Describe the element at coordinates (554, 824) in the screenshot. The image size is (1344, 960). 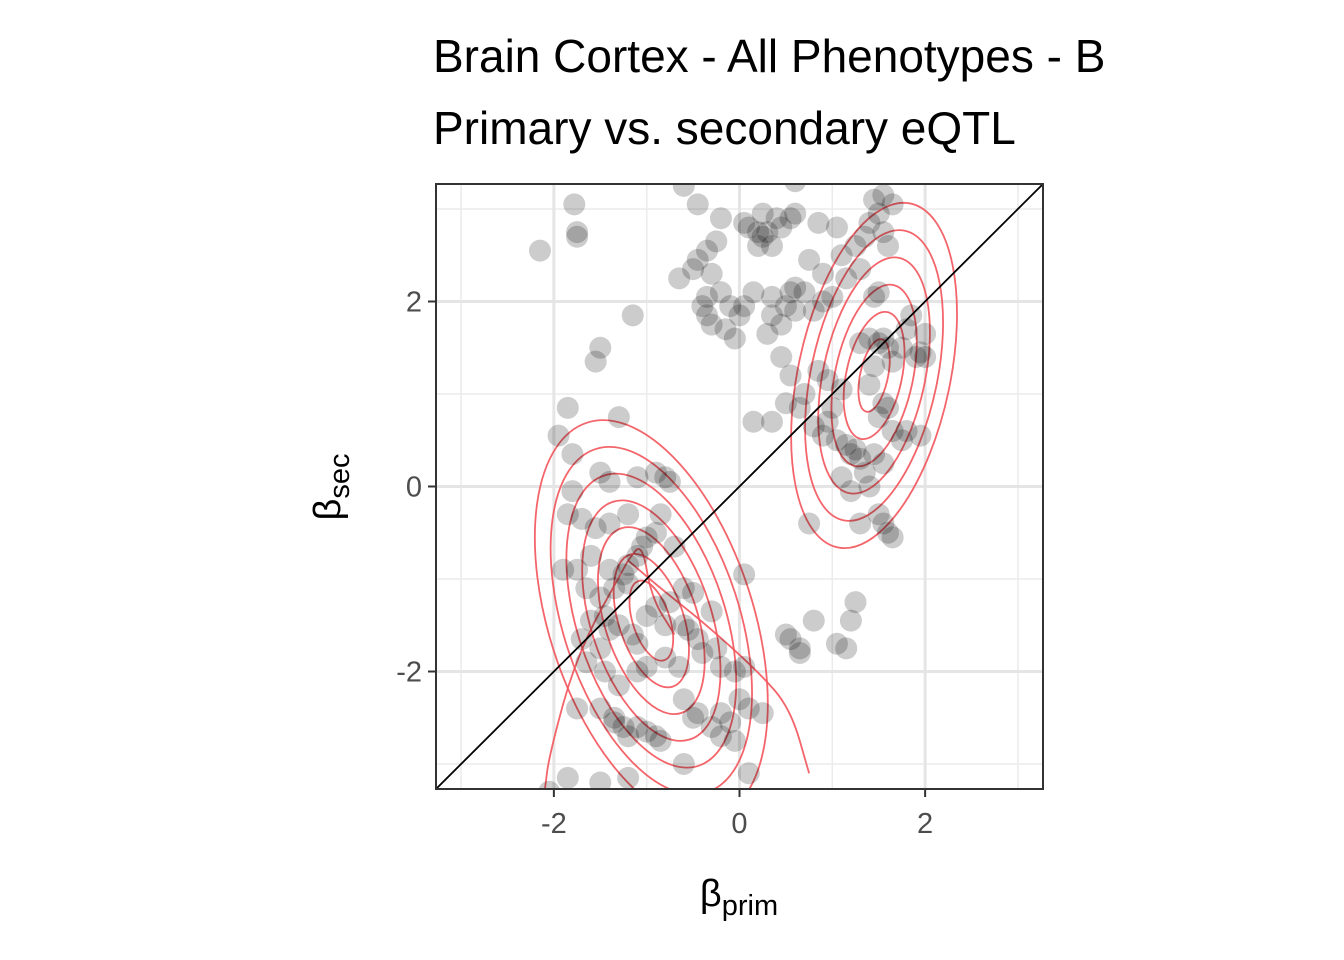
I see `x-tick-label: -2` at that location.